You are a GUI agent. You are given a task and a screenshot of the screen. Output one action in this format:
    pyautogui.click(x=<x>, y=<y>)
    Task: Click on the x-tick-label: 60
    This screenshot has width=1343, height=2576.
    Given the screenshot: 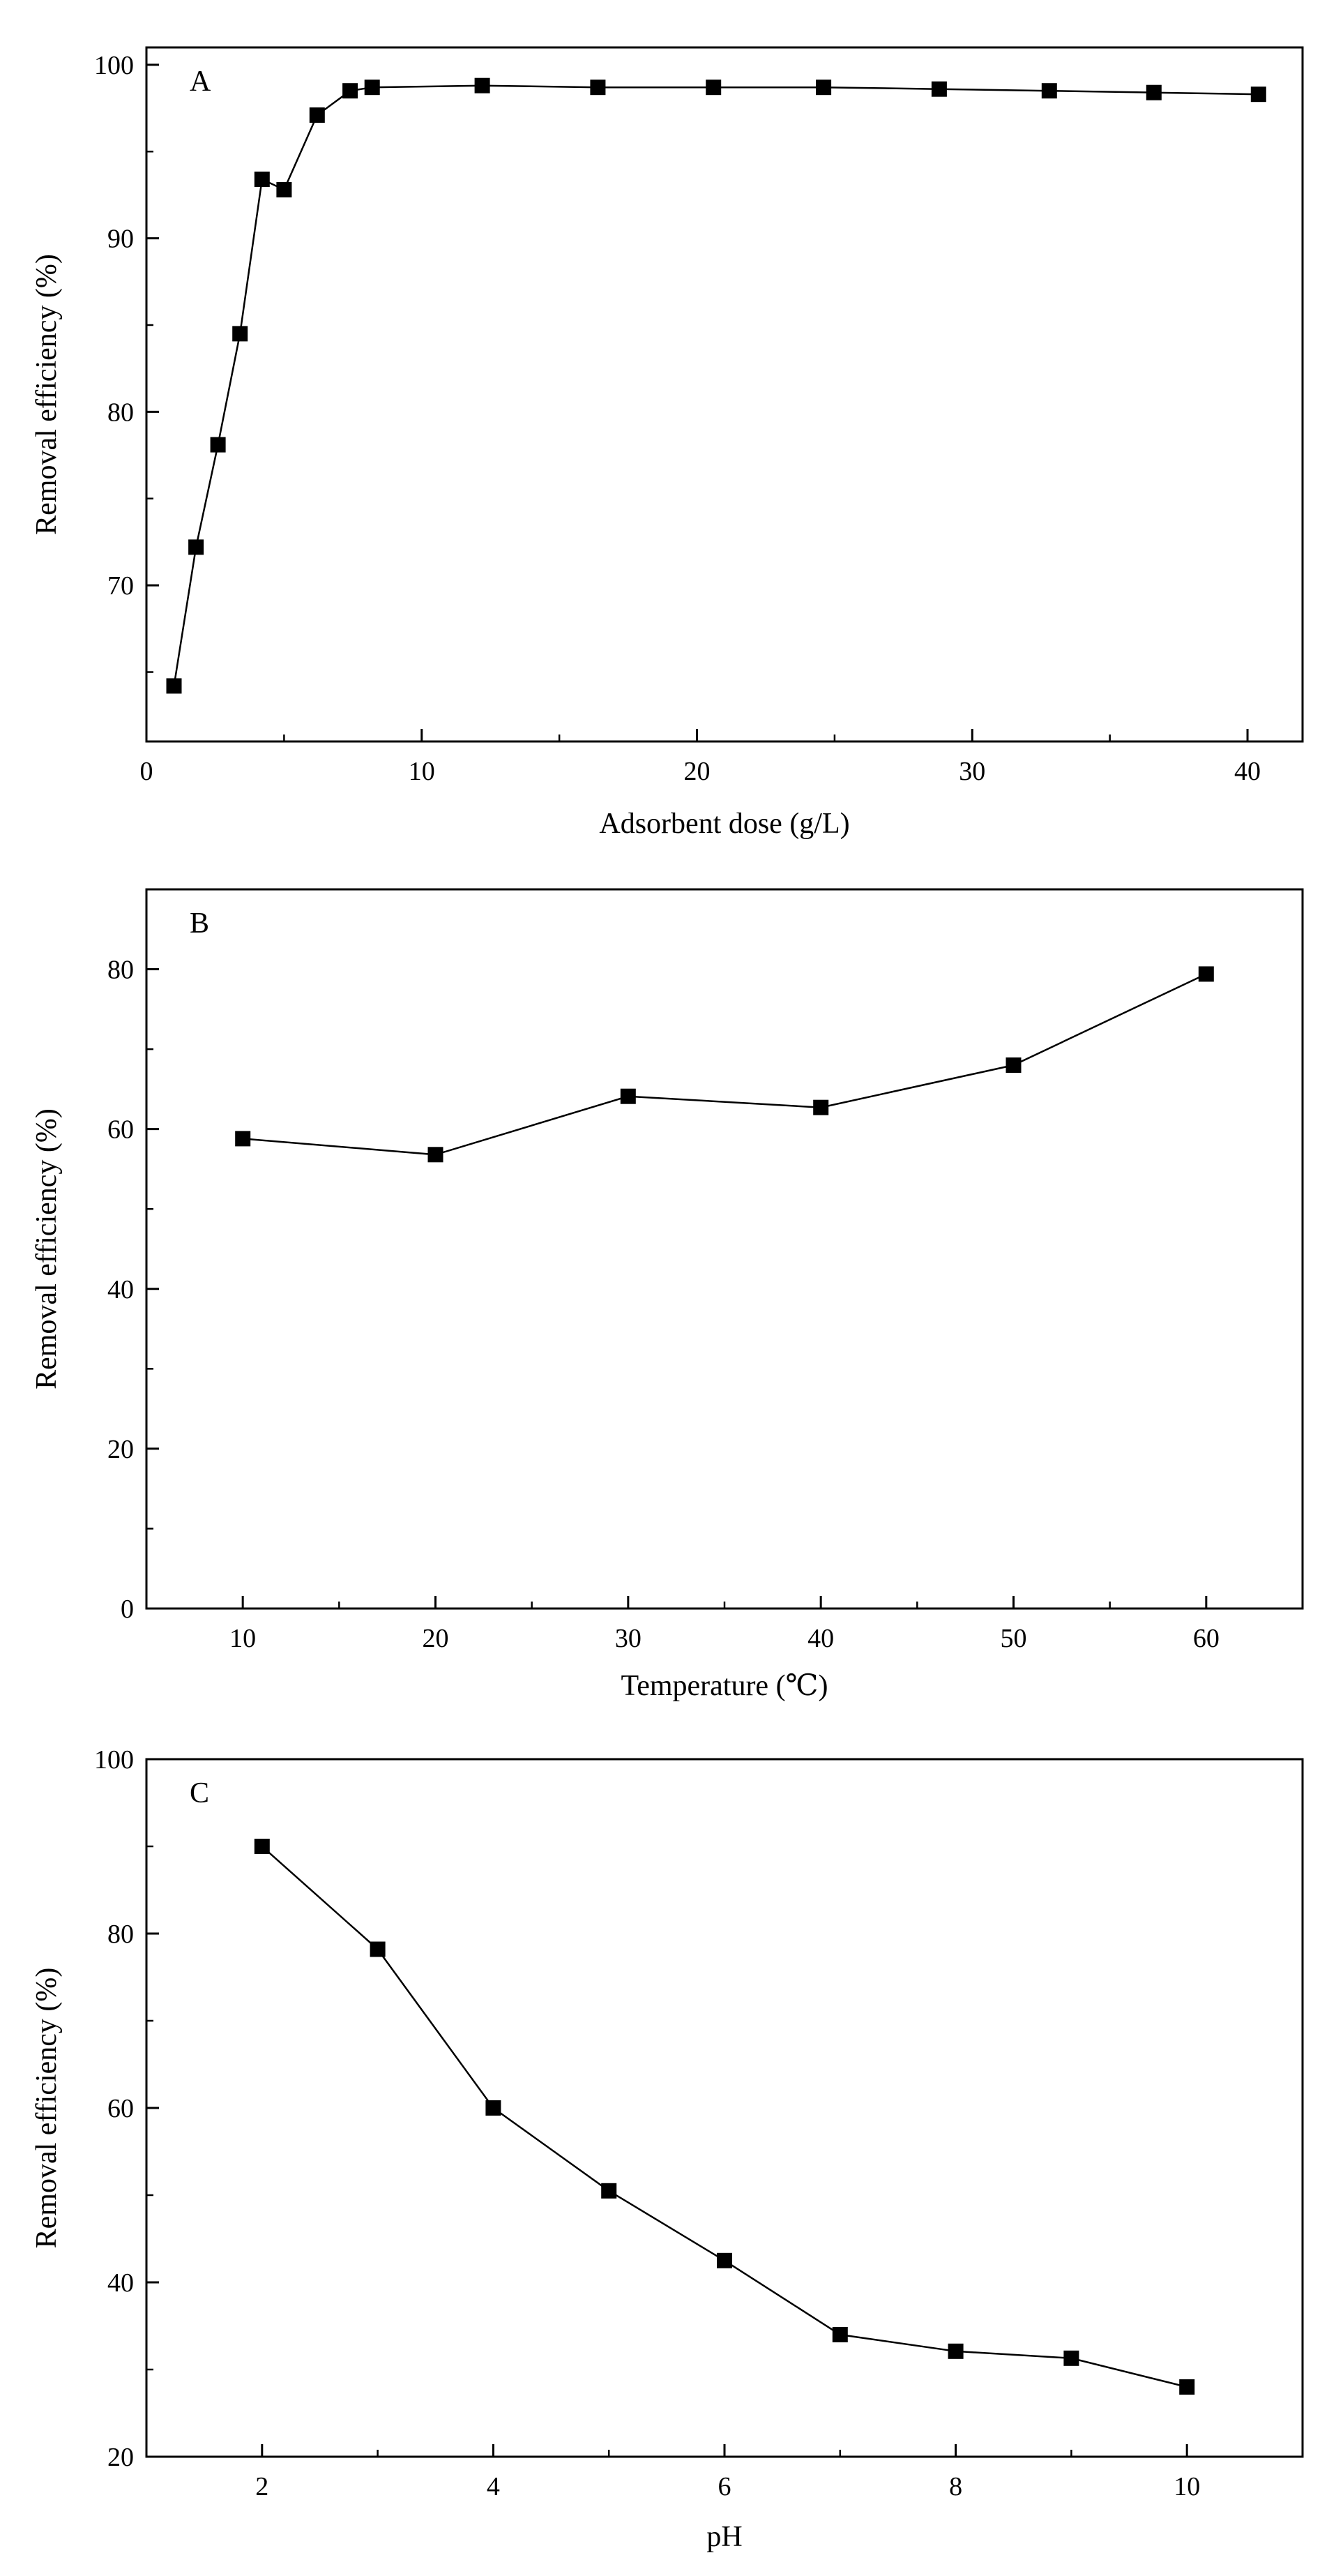 What is the action you would take?
    pyautogui.click(x=1206, y=1638)
    